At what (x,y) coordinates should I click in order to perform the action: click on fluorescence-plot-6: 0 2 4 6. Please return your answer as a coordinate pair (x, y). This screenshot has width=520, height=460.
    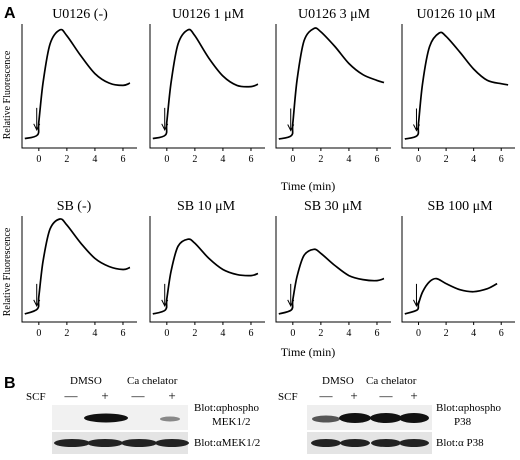
    Looking at the image, I should click on (207, 277).